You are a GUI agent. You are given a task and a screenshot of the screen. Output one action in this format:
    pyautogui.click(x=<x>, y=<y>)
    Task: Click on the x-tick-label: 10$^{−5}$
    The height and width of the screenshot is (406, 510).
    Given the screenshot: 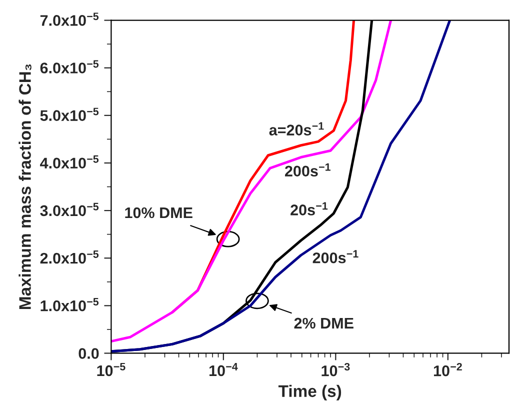 What is the action you would take?
    pyautogui.click(x=111, y=369)
    